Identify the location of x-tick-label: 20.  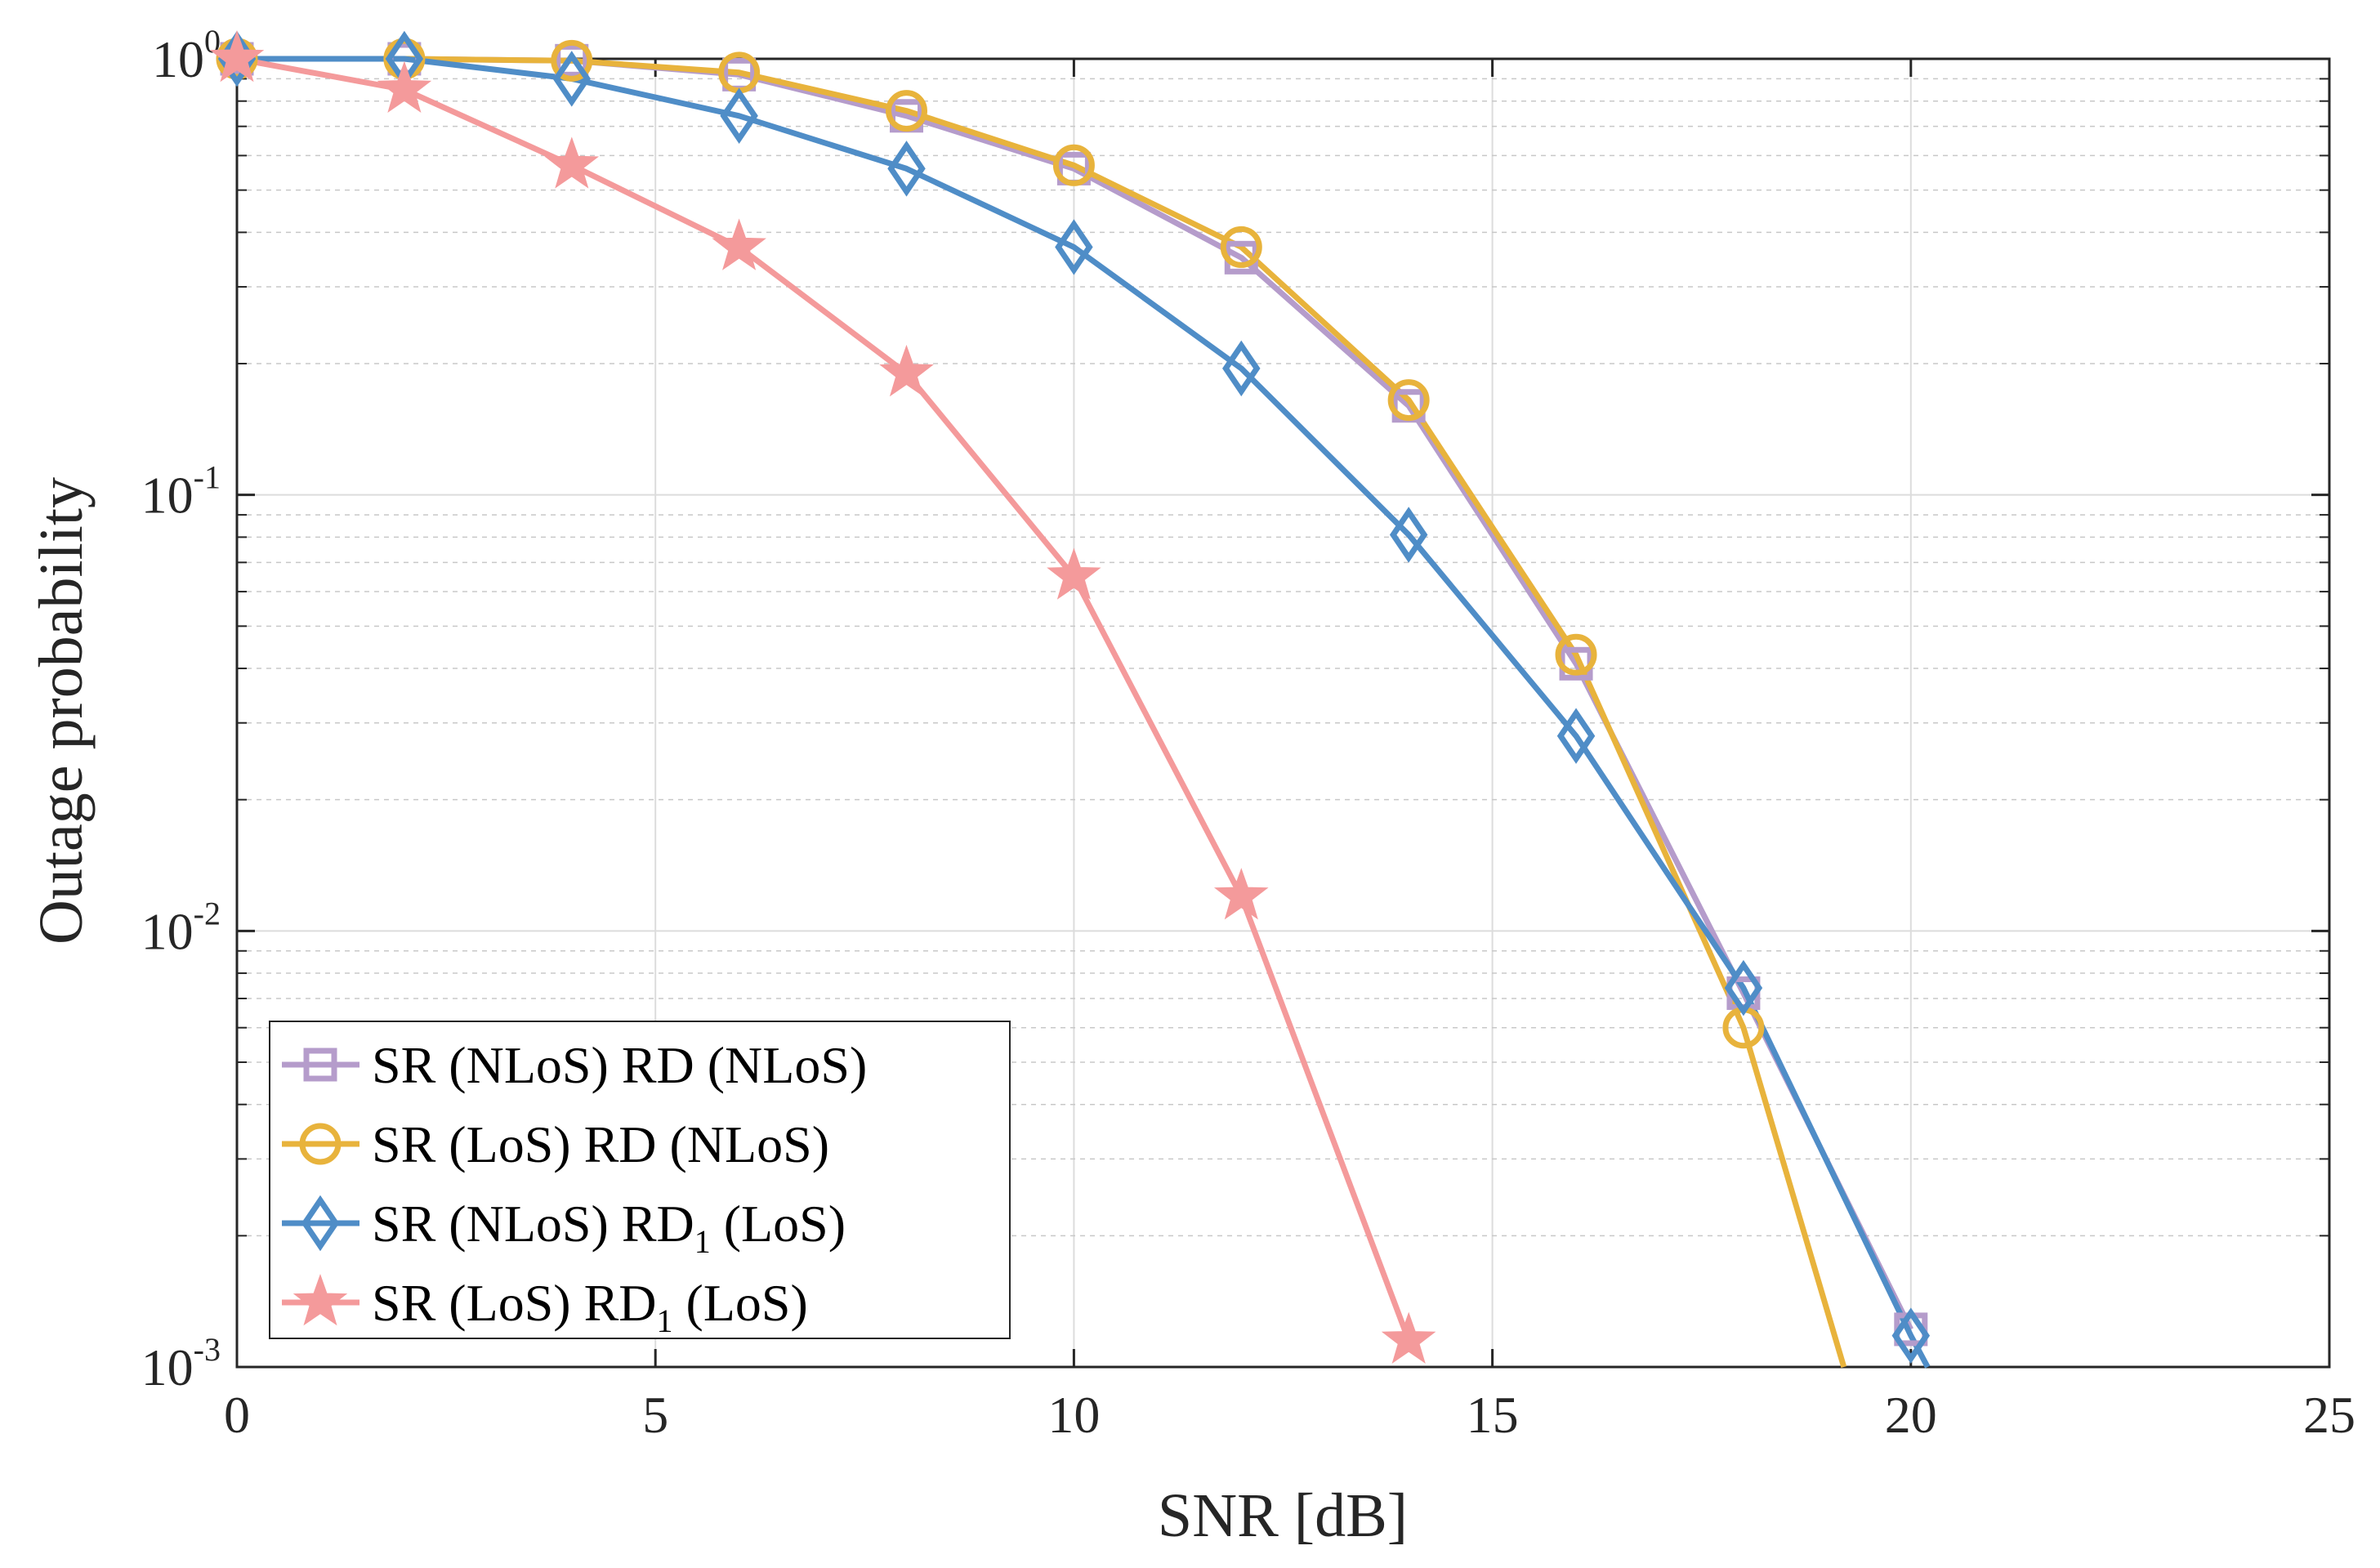
(1911, 1415).